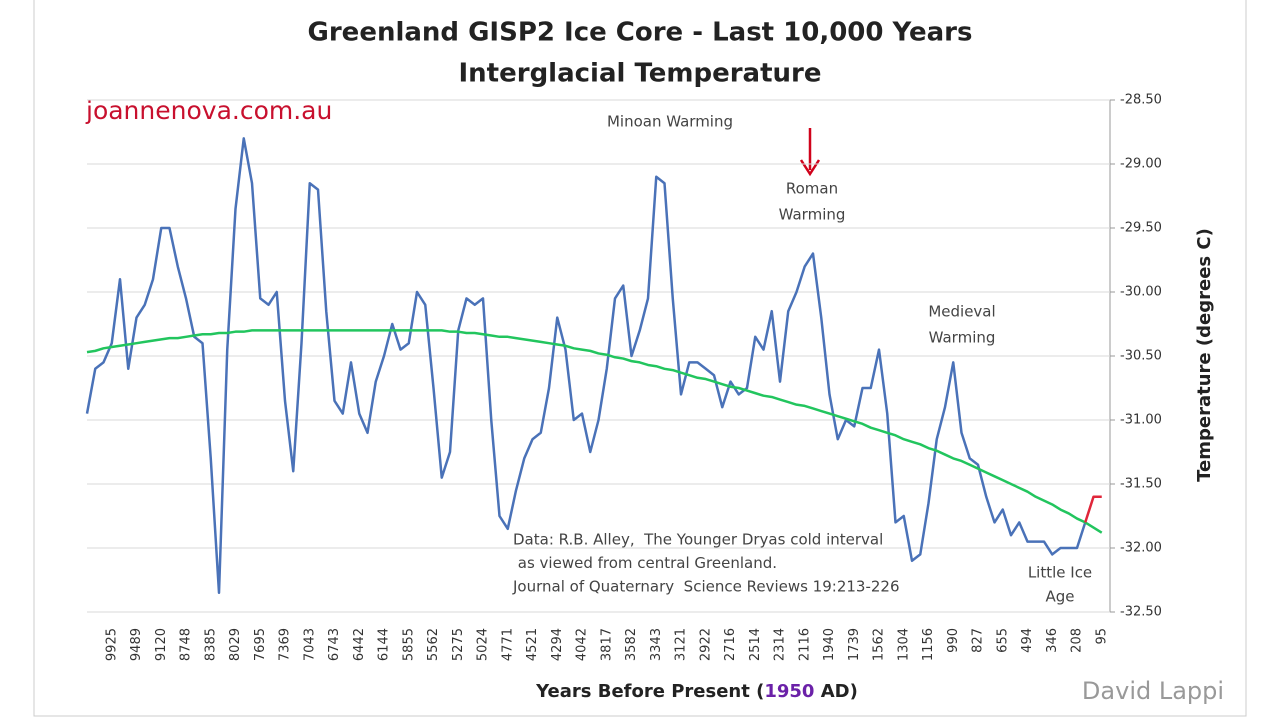 The height and width of the screenshot is (720, 1280). I want to click on x-title-part: AD), so click(835, 691).